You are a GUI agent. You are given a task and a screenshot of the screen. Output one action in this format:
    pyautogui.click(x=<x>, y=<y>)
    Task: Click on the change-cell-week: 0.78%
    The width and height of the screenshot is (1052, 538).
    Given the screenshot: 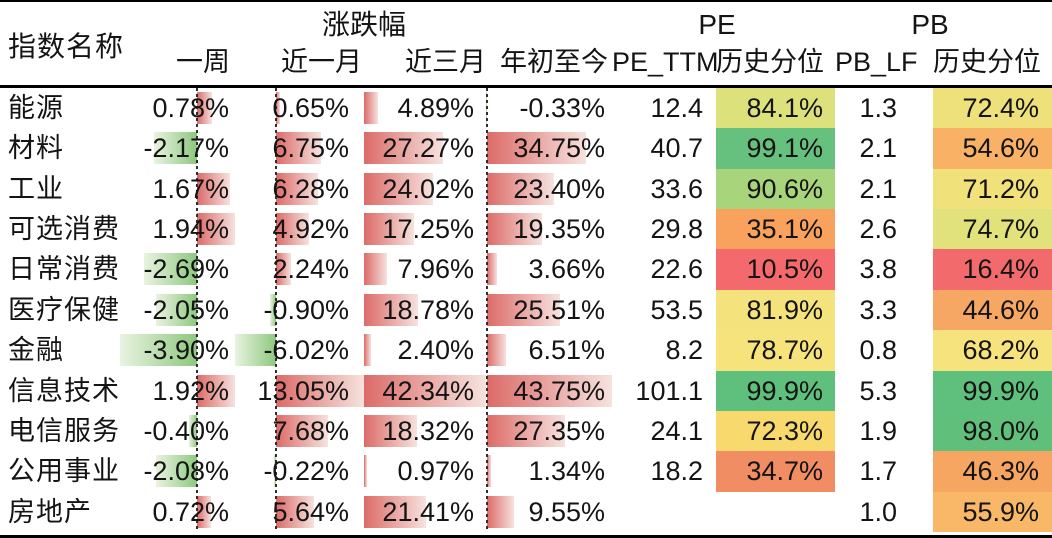 What is the action you would take?
    pyautogui.click(x=177, y=108)
    